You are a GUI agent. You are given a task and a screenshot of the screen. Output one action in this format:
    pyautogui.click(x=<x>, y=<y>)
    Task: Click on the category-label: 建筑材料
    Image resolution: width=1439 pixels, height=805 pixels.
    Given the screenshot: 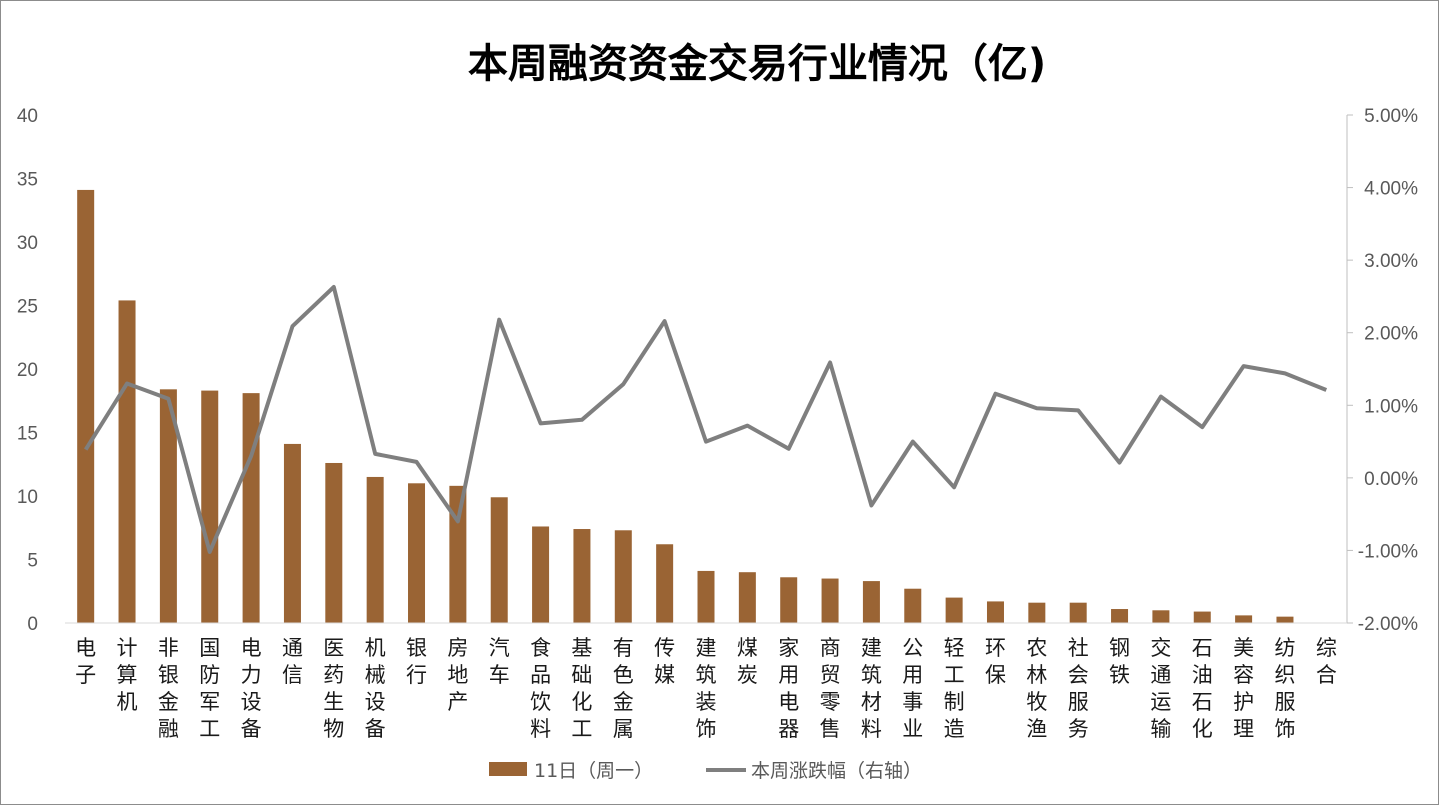 What is the action you would take?
    pyautogui.click(x=871, y=688)
    